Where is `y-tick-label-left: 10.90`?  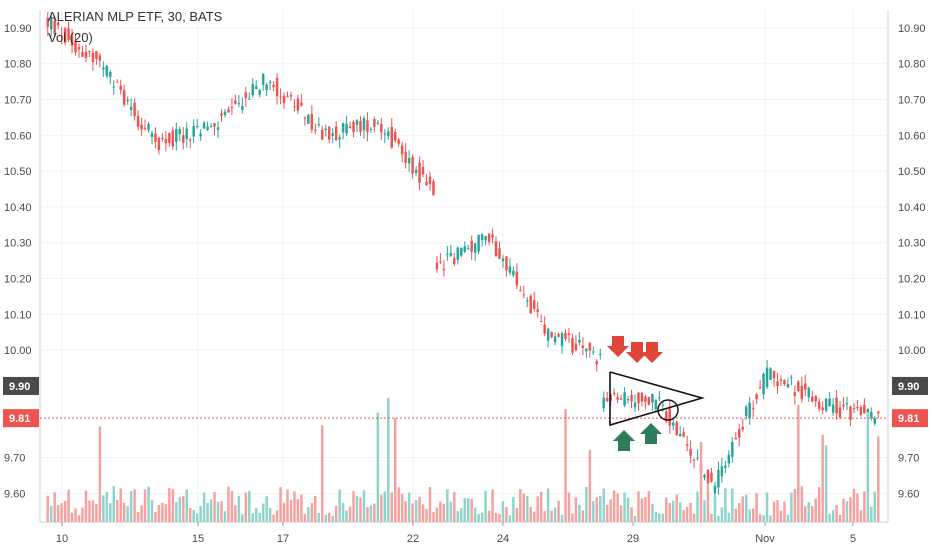
y-tick-label-left: 10.90 is located at coordinates (18, 29).